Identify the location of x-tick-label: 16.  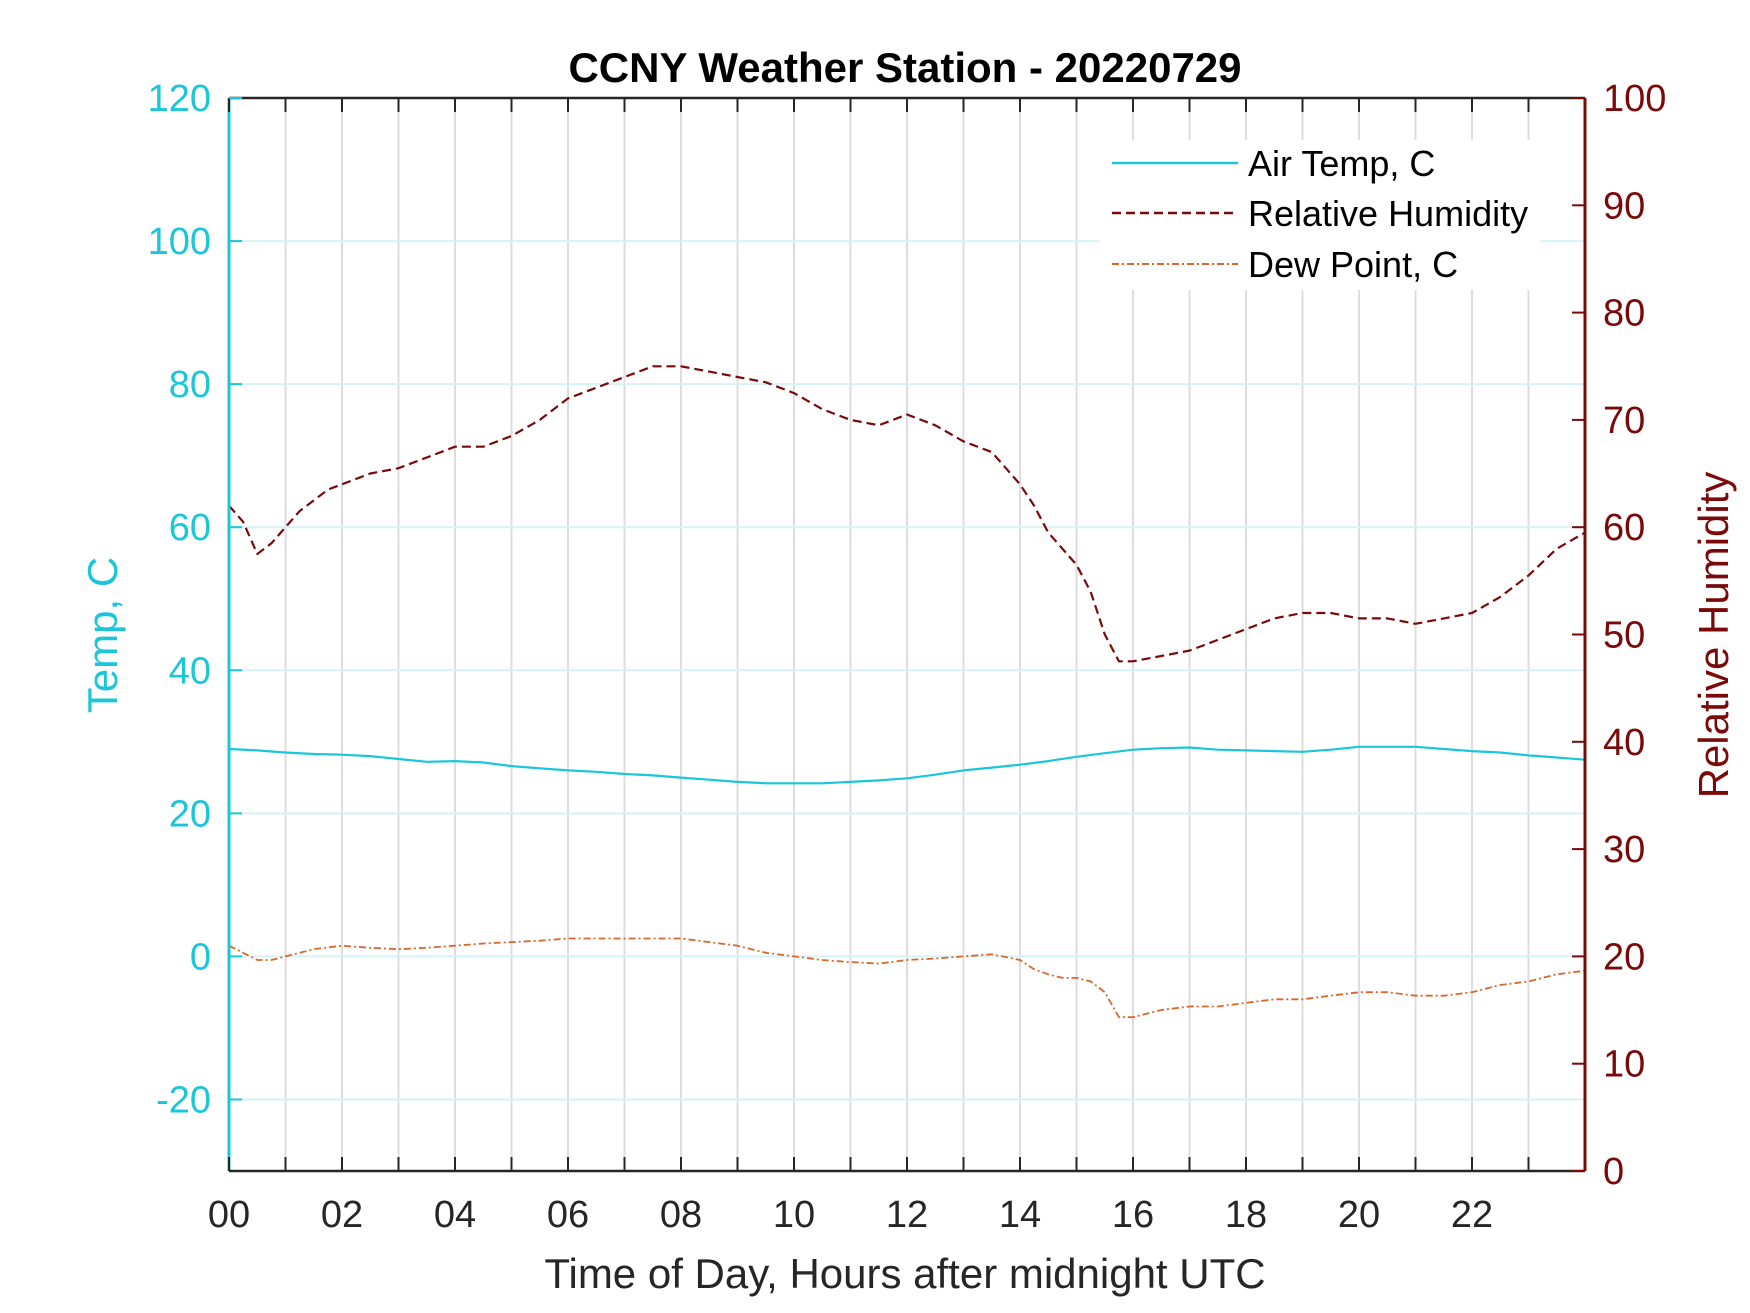
(1133, 1215).